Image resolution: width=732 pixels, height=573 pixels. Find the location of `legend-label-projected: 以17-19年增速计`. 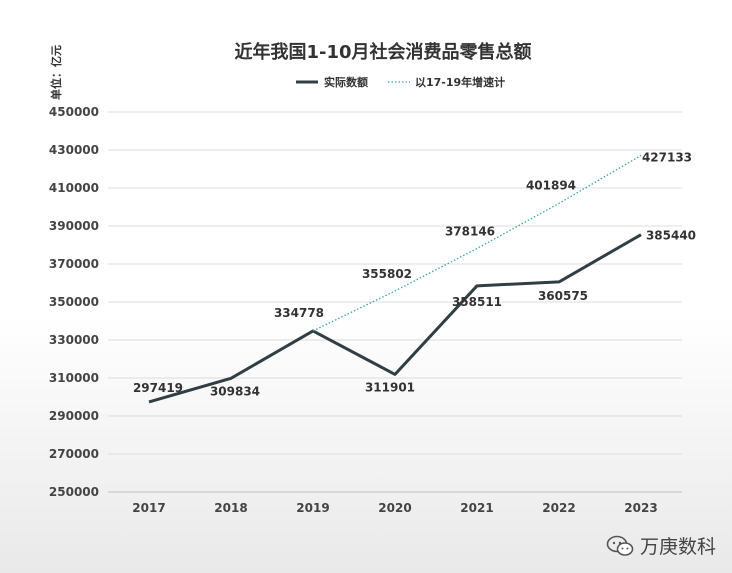

legend-label-projected: 以17-19年增速计 is located at coordinates (460, 82).